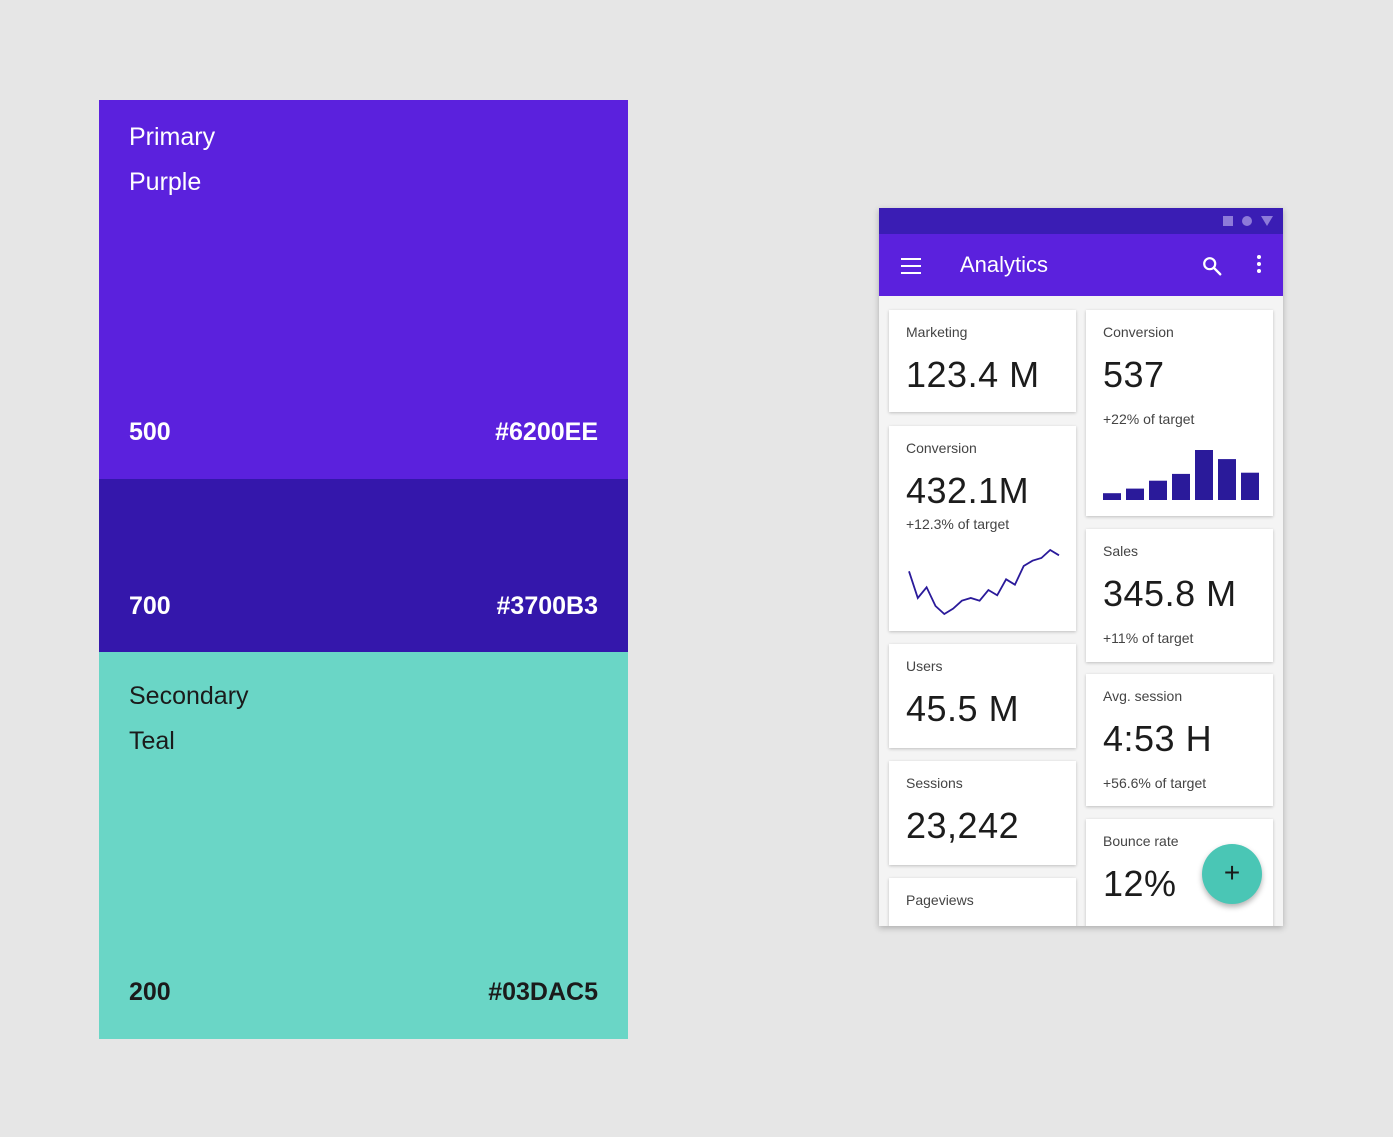  Describe the element at coordinates (1143, 696) in the screenshot. I see `card-label: Avg. session` at that location.